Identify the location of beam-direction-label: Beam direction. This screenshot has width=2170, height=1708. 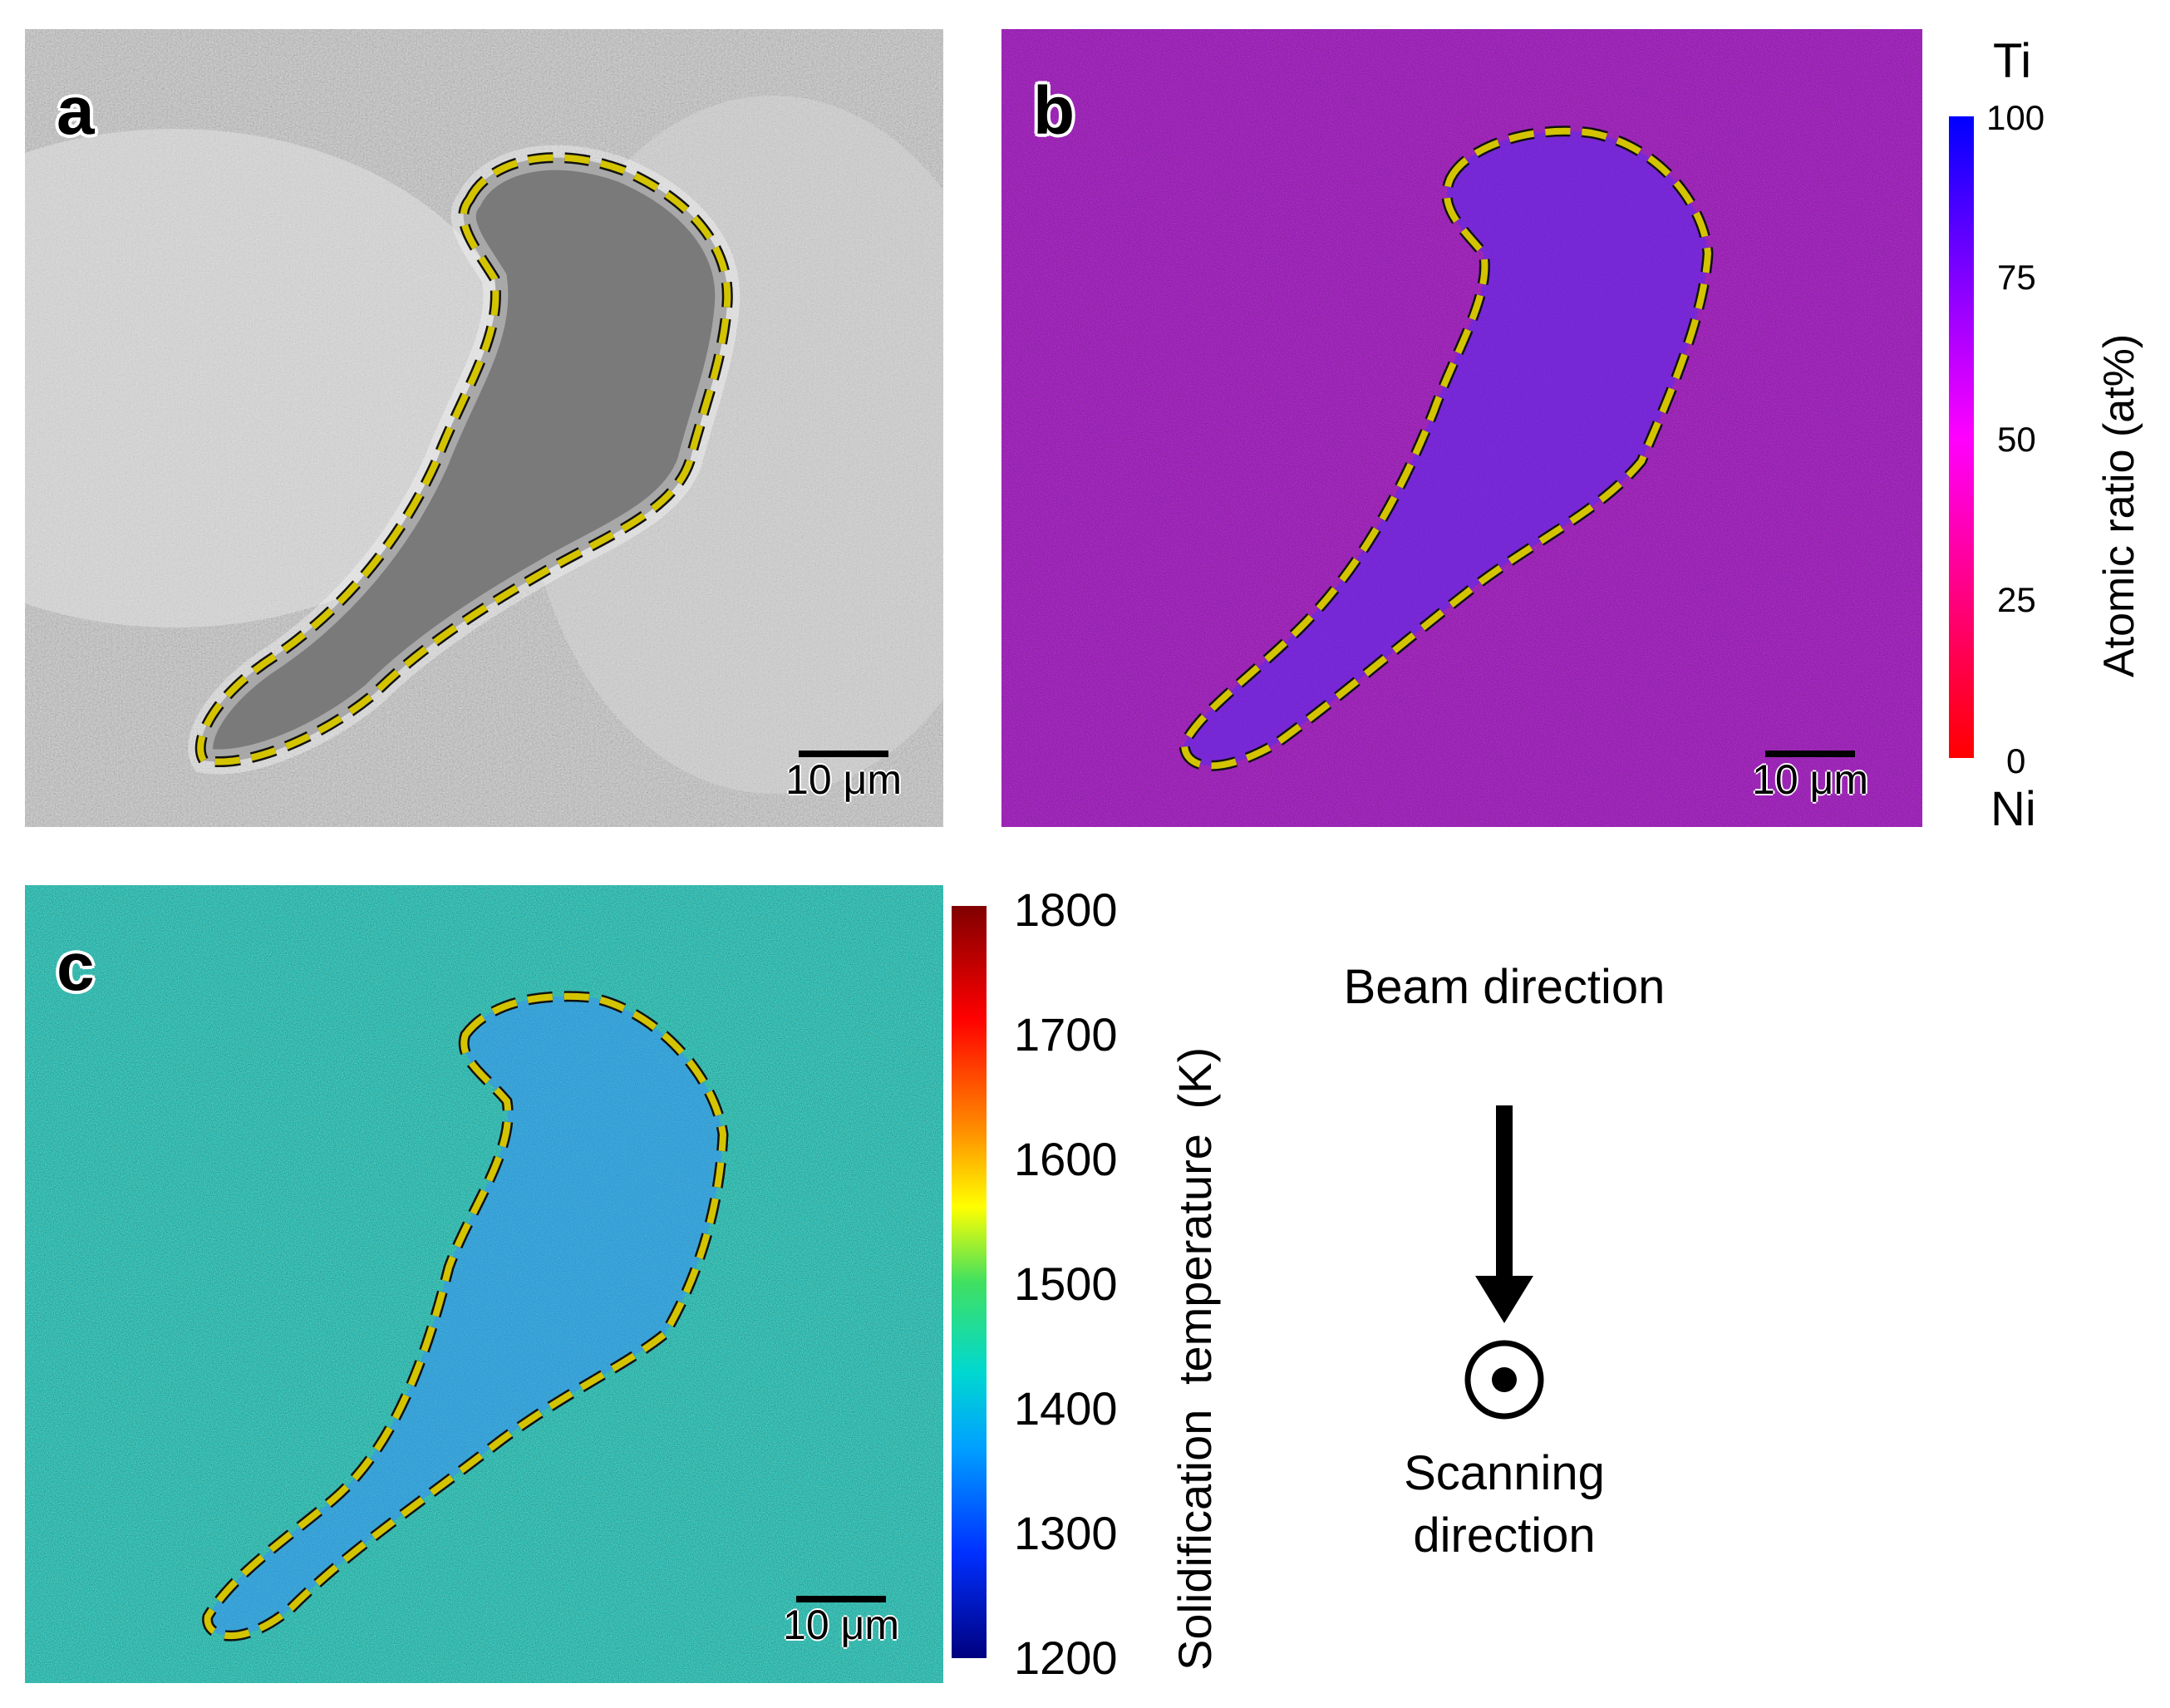
(1504, 987).